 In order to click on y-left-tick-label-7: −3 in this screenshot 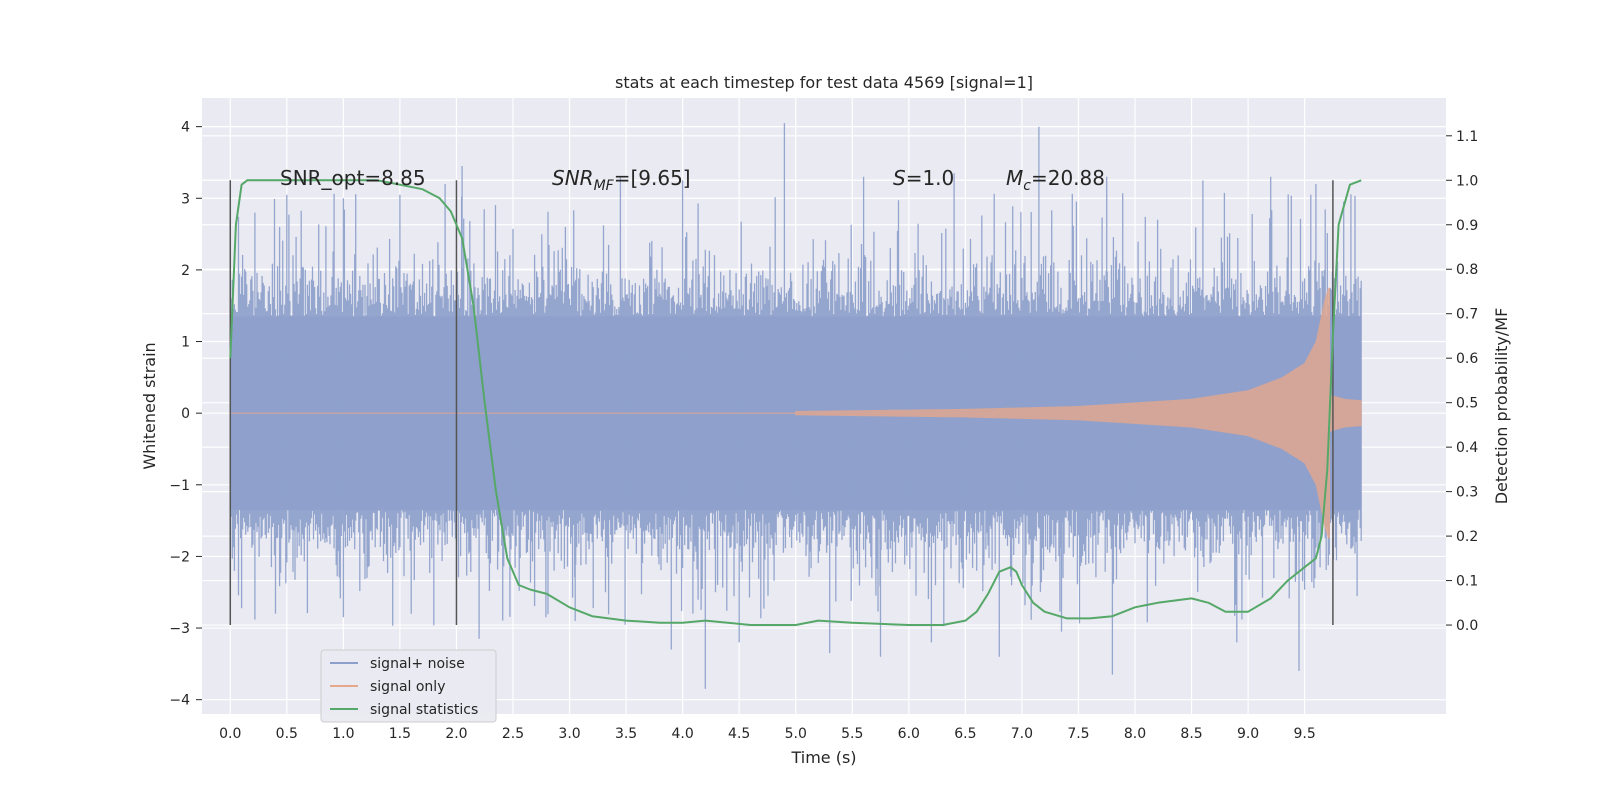, I will do `click(179, 629)`.